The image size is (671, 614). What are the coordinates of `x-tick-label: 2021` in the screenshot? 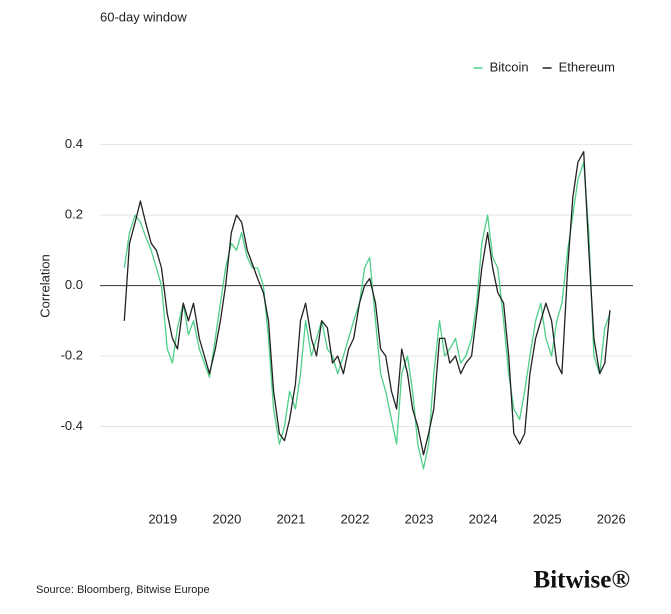 It's located at (290, 518).